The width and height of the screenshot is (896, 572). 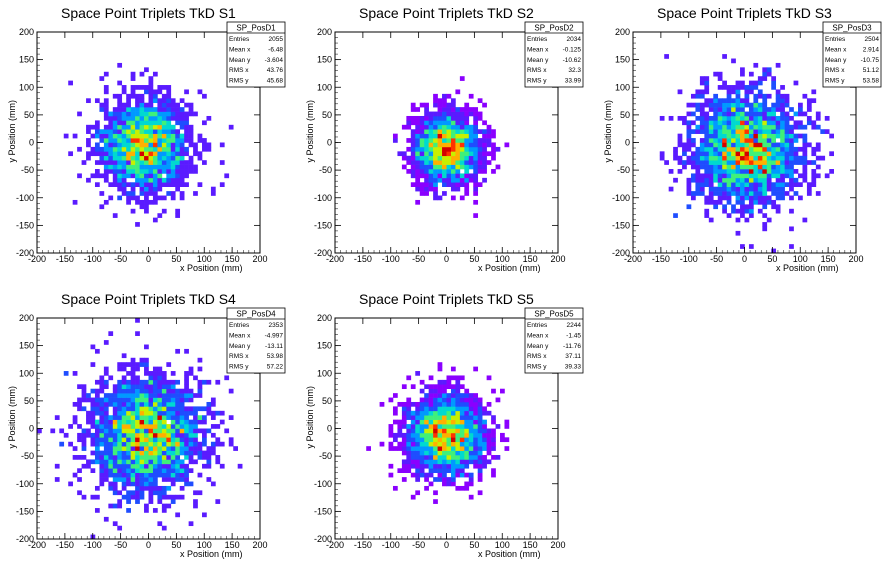 I want to click on x-tick-label: 0, so click(x=744, y=259).